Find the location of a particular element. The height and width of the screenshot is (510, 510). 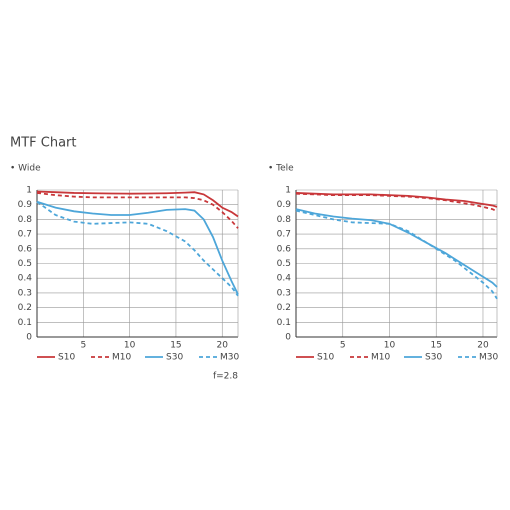

page-title: MTF Chart is located at coordinates (43, 143).